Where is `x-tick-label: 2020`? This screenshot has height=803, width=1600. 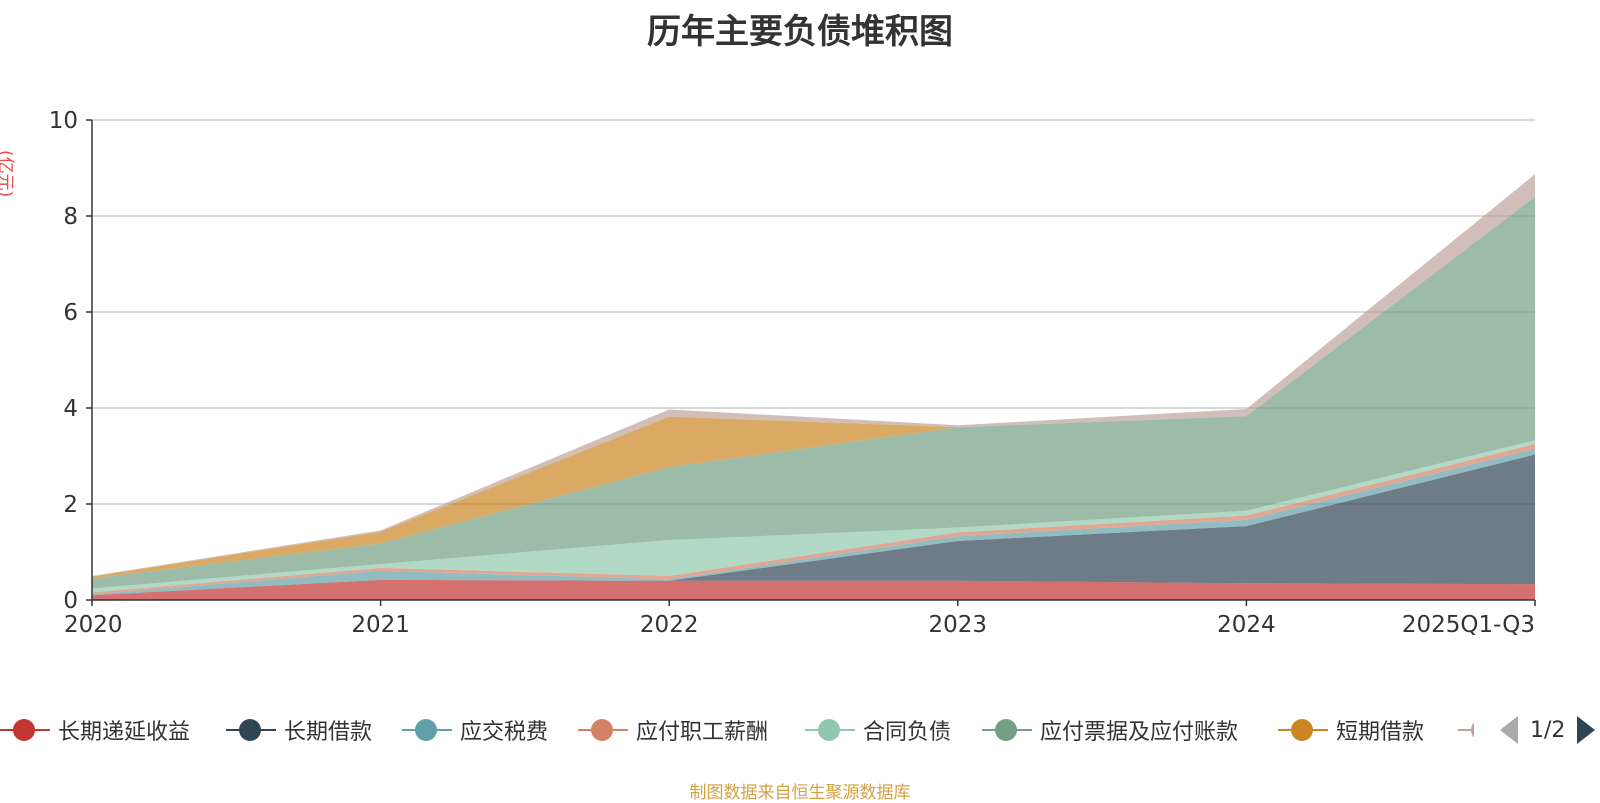 x-tick-label: 2020 is located at coordinates (93, 625).